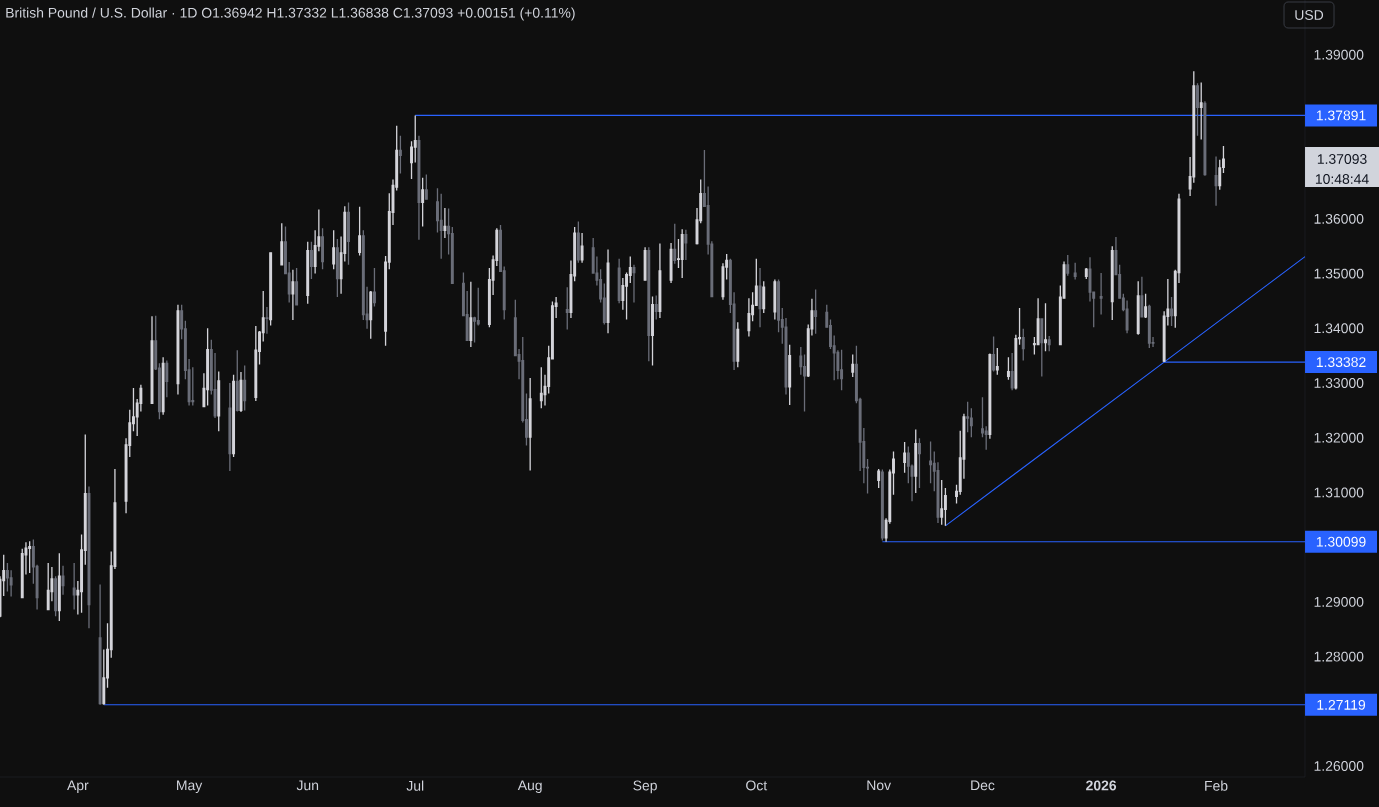  Describe the element at coordinates (1341, 362) in the screenshot. I see `data-label: 1.33382` at that location.